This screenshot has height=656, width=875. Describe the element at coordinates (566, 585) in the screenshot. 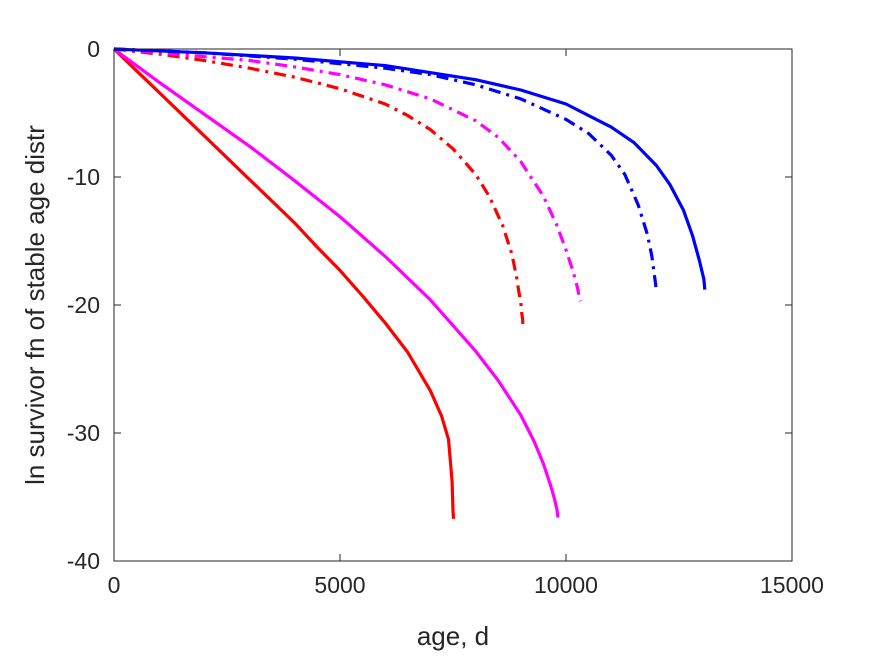

I see `x-tick-label: 10000` at that location.